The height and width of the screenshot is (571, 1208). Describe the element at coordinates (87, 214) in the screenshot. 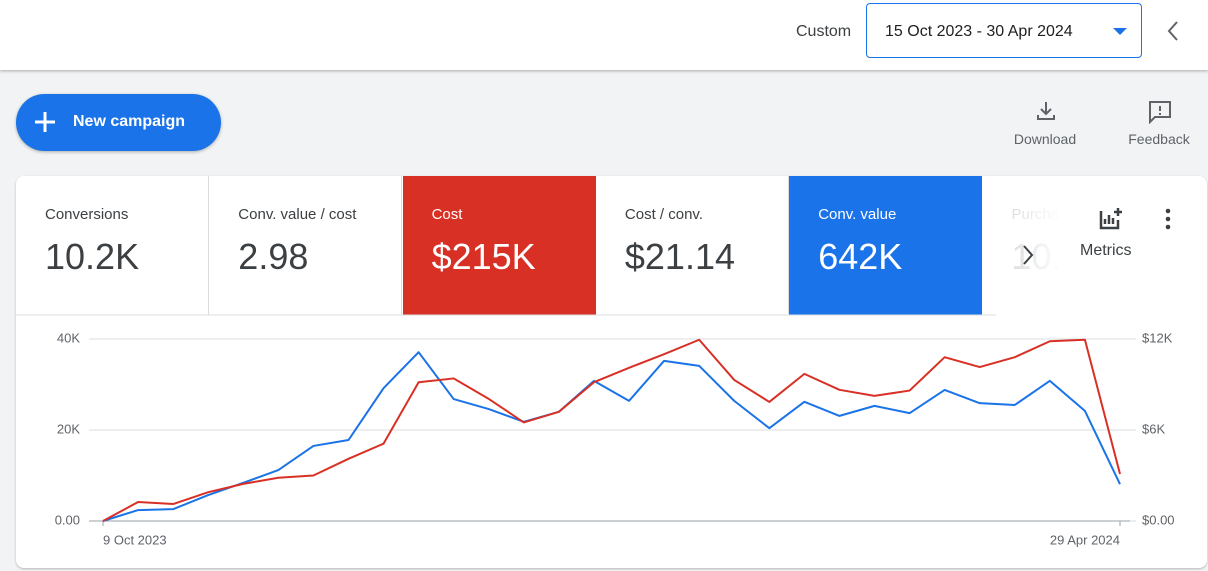

I see `metric-label: Conversions` at that location.